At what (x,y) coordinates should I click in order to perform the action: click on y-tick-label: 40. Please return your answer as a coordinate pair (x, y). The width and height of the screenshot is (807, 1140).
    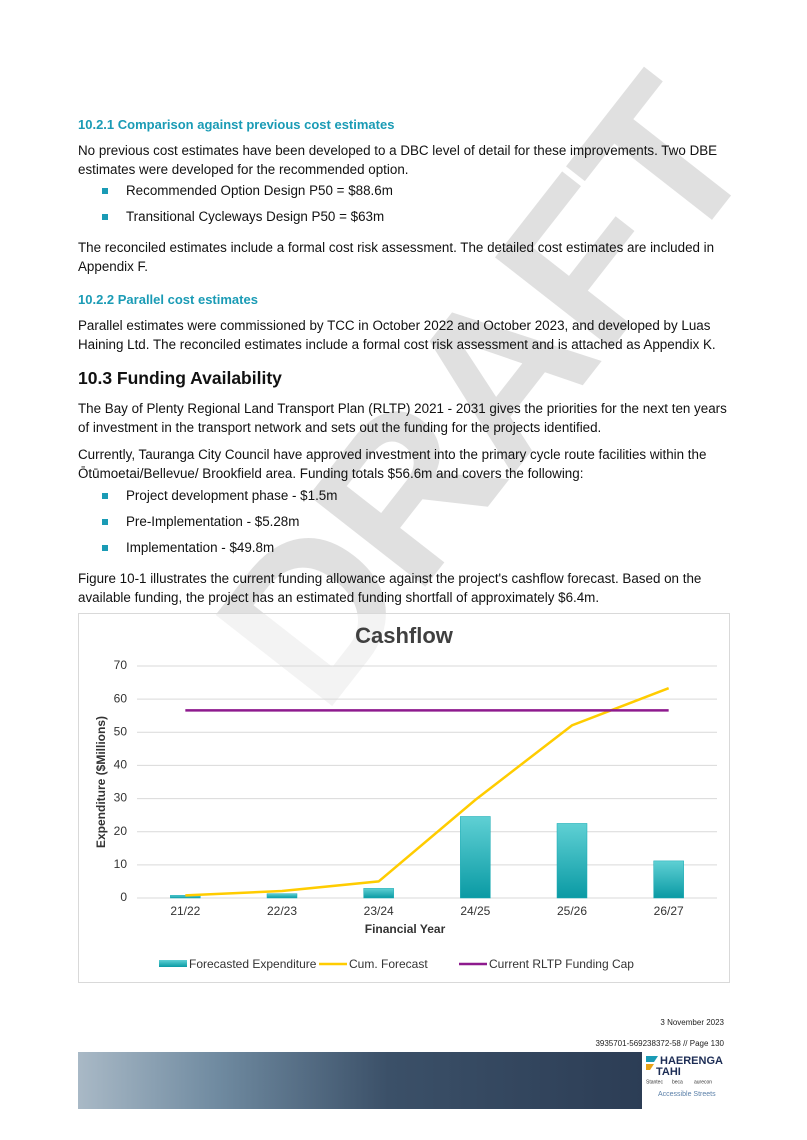
    Looking at the image, I should click on (121, 765).